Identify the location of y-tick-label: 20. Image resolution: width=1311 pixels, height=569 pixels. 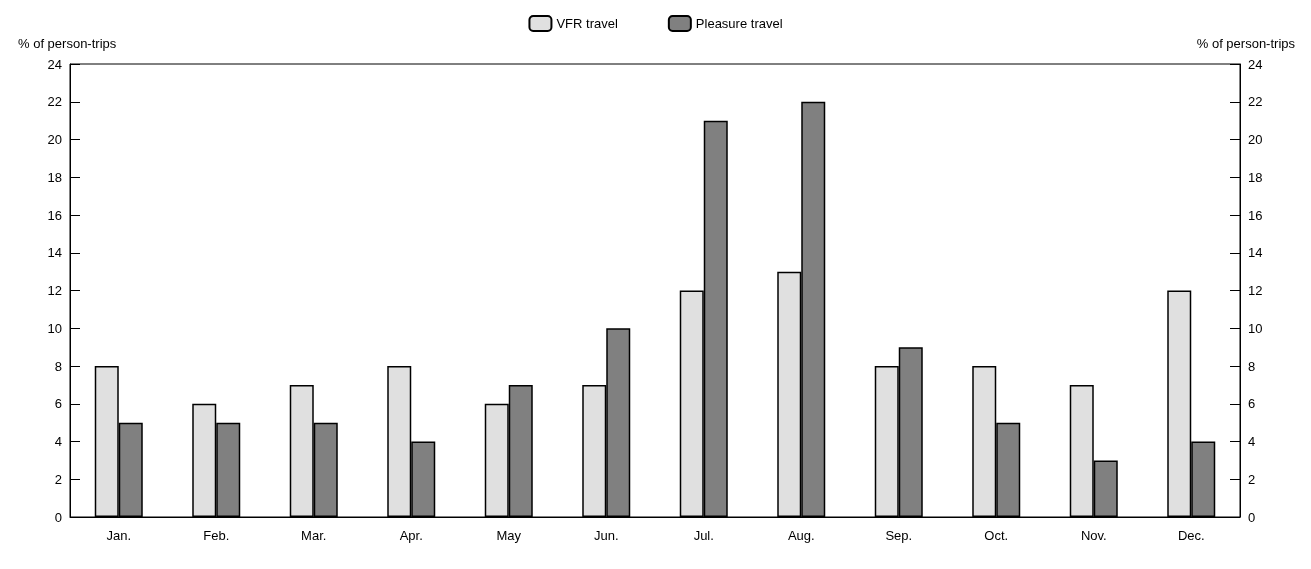
(54, 139).